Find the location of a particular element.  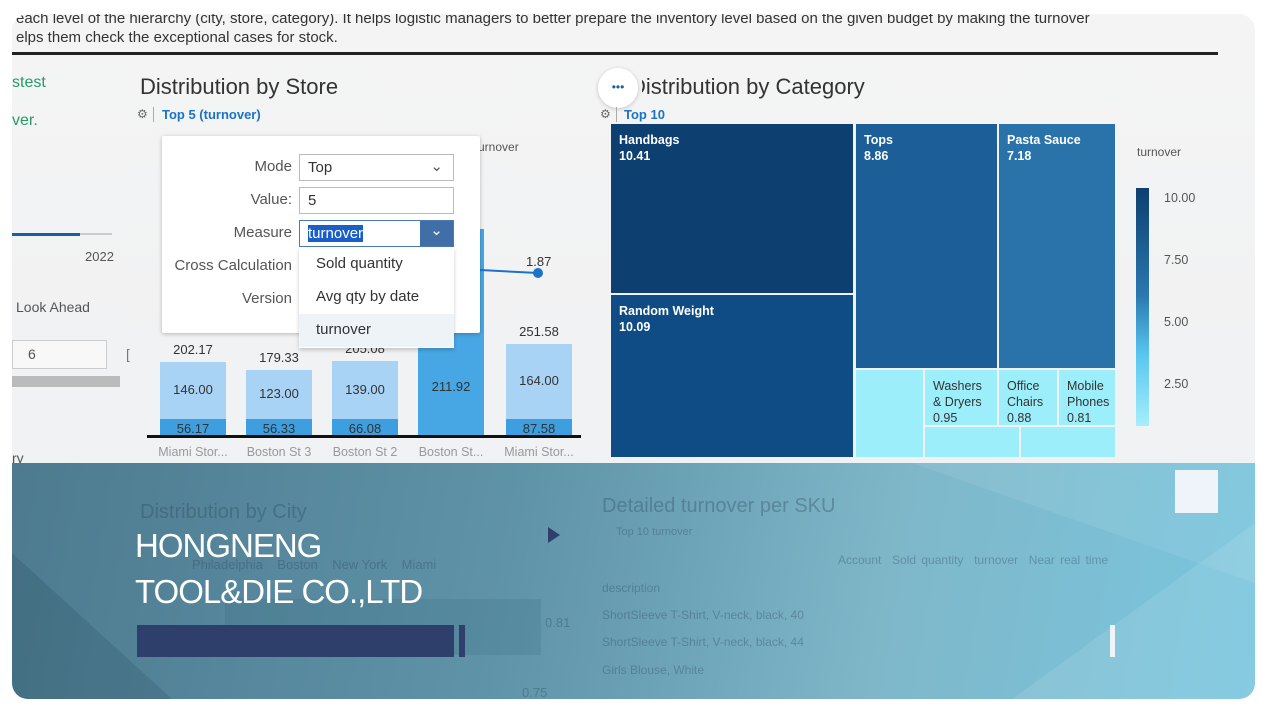

company-name-line1: HONGNENG is located at coordinates (228, 545).